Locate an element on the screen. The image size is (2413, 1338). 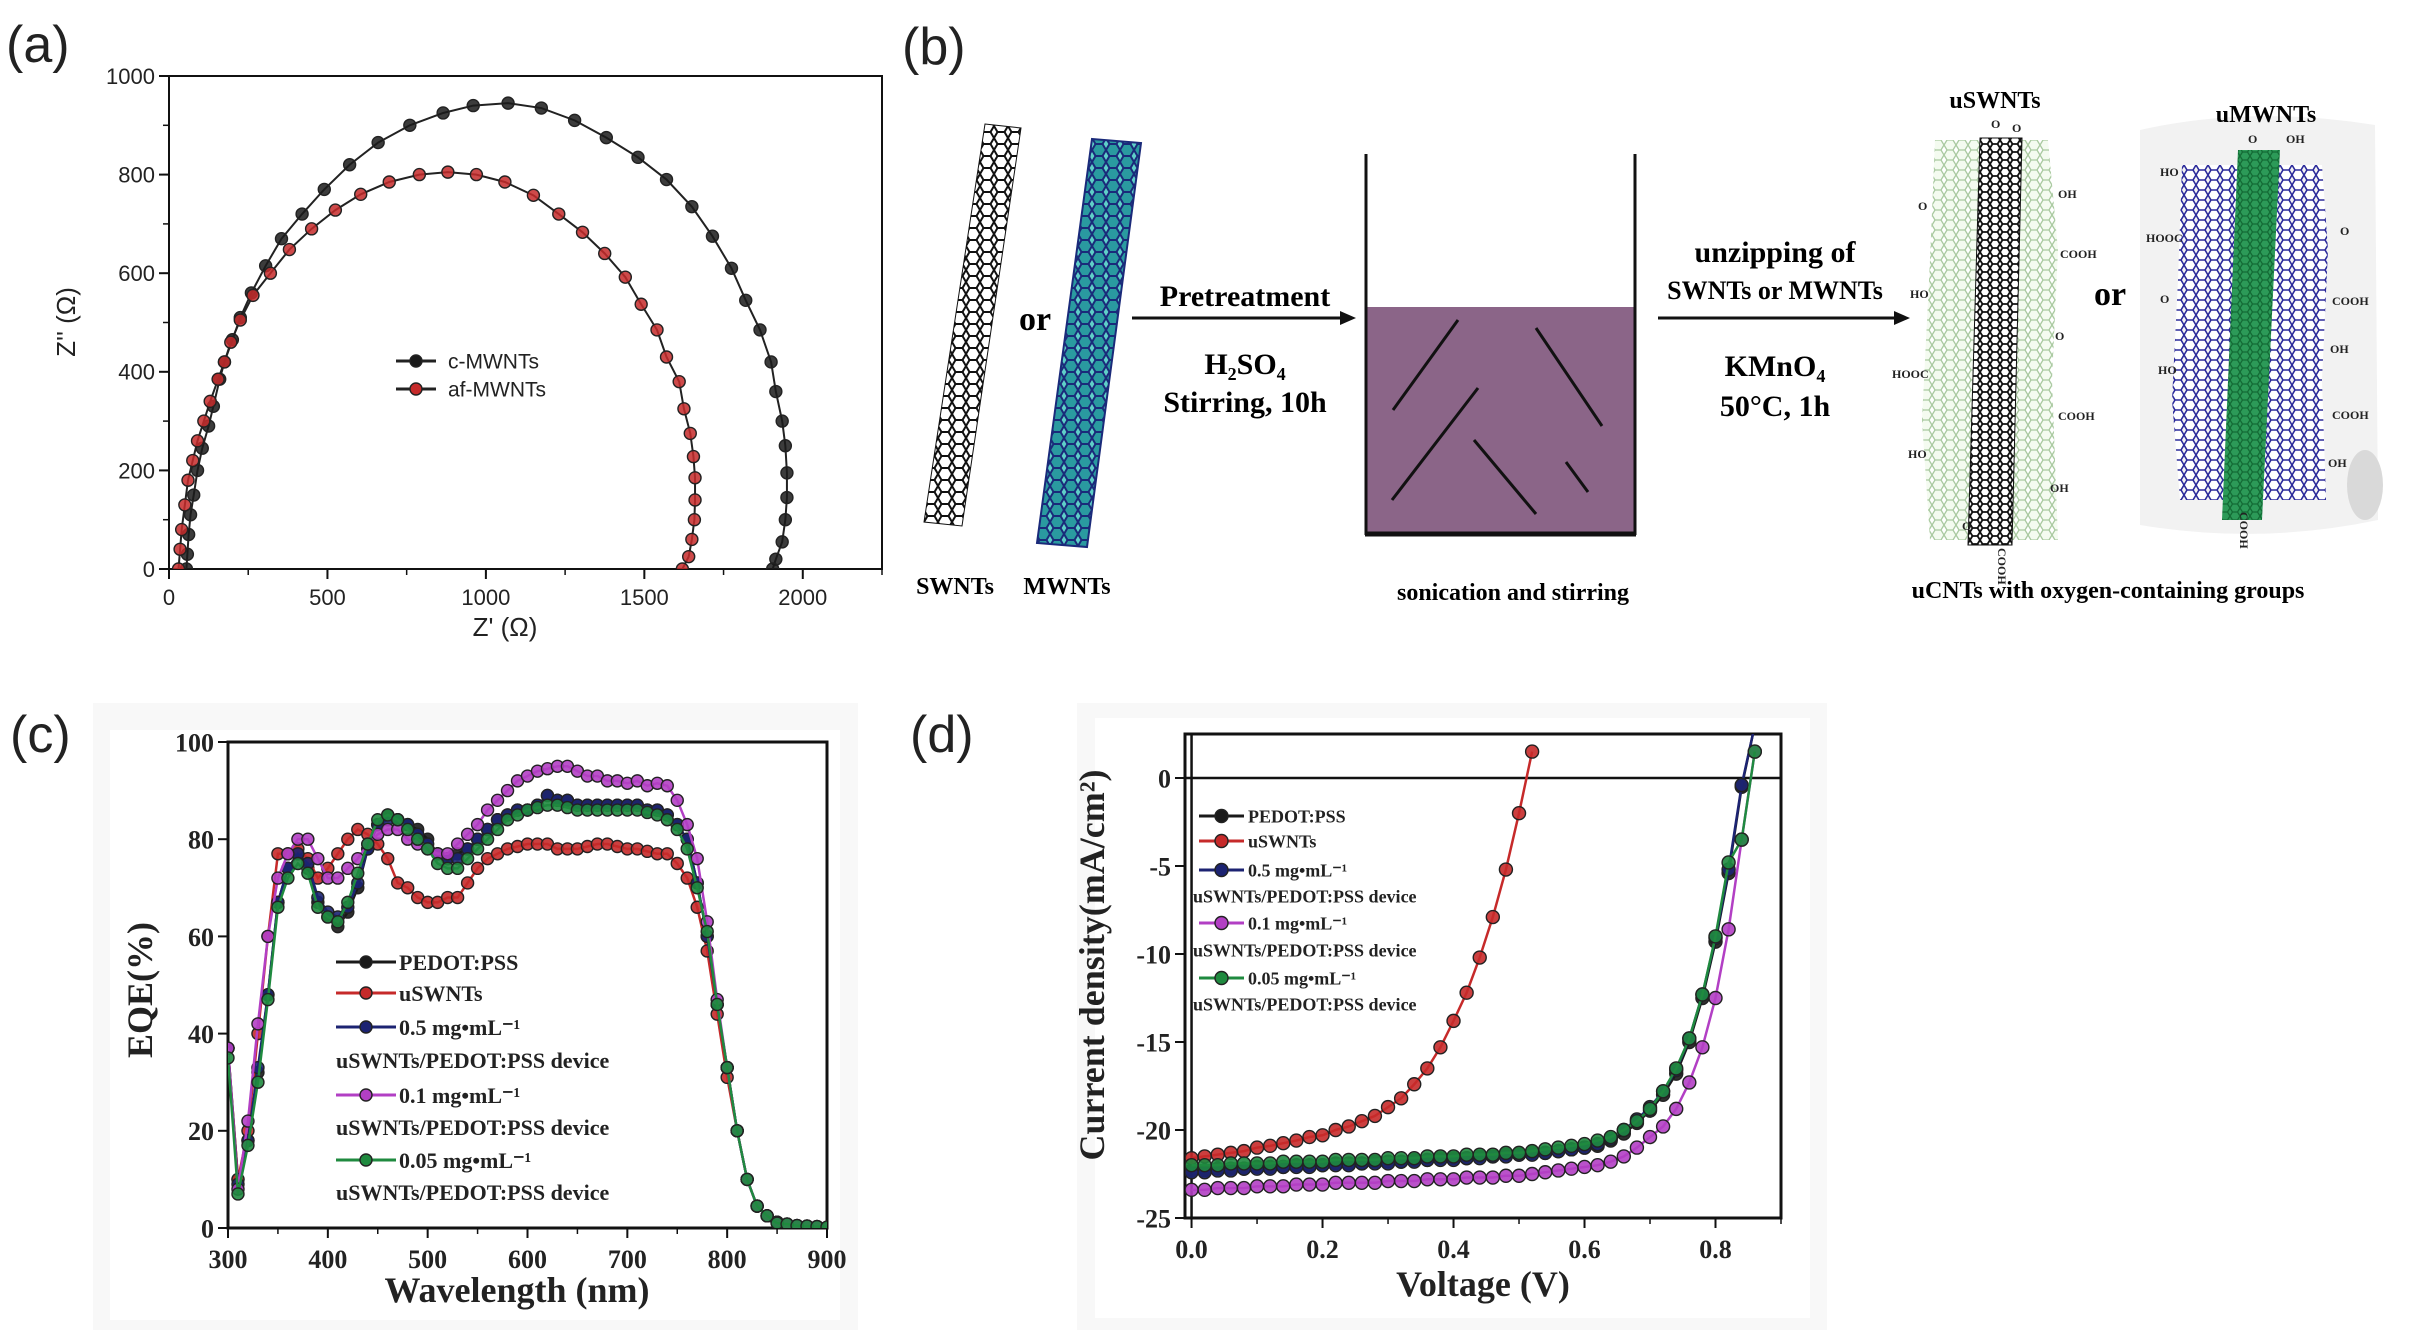
legend-label: 0.1 mg•mL⁻¹ is located at coordinates (1297, 923).